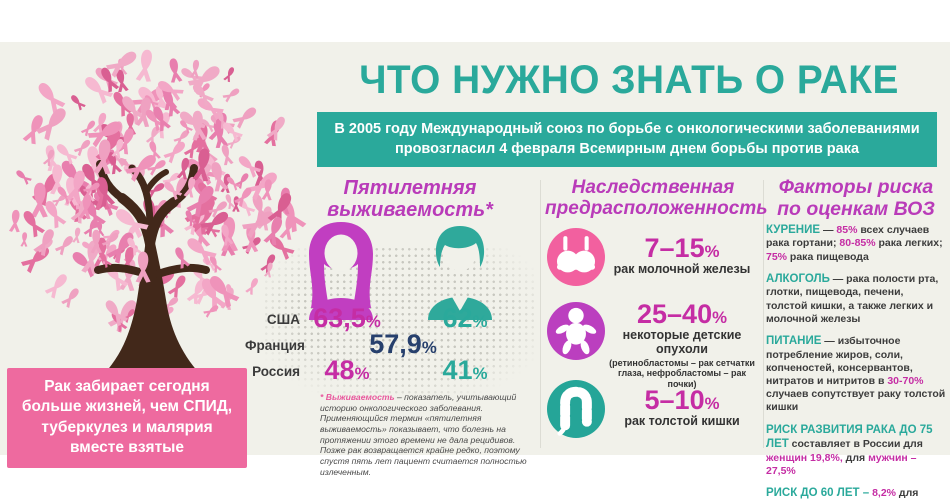  What do you see at coordinates (347, 370) in the screenshot?
I see `female-survival-value: 48%` at bounding box center [347, 370].